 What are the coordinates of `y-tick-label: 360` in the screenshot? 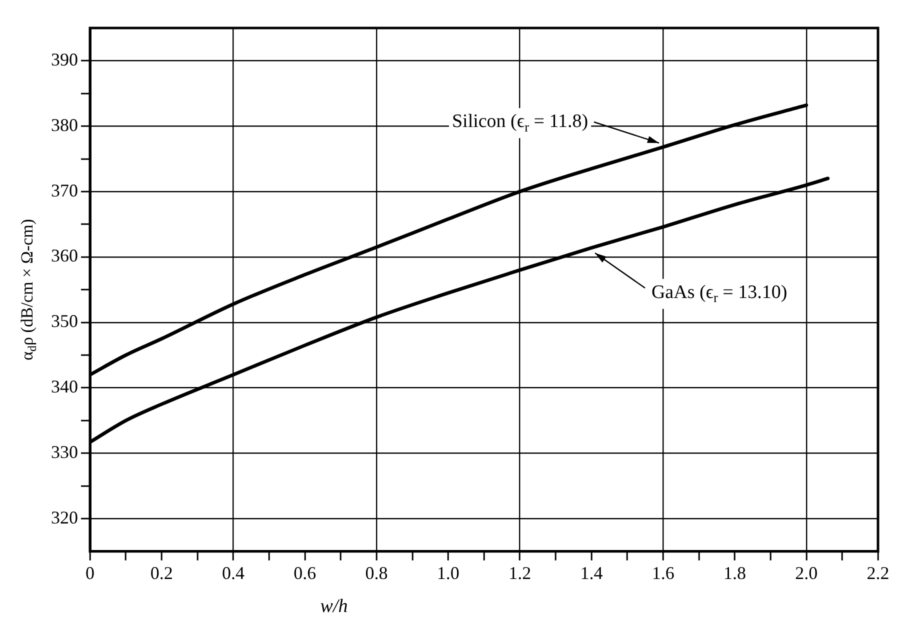 It's located at (64, 256).